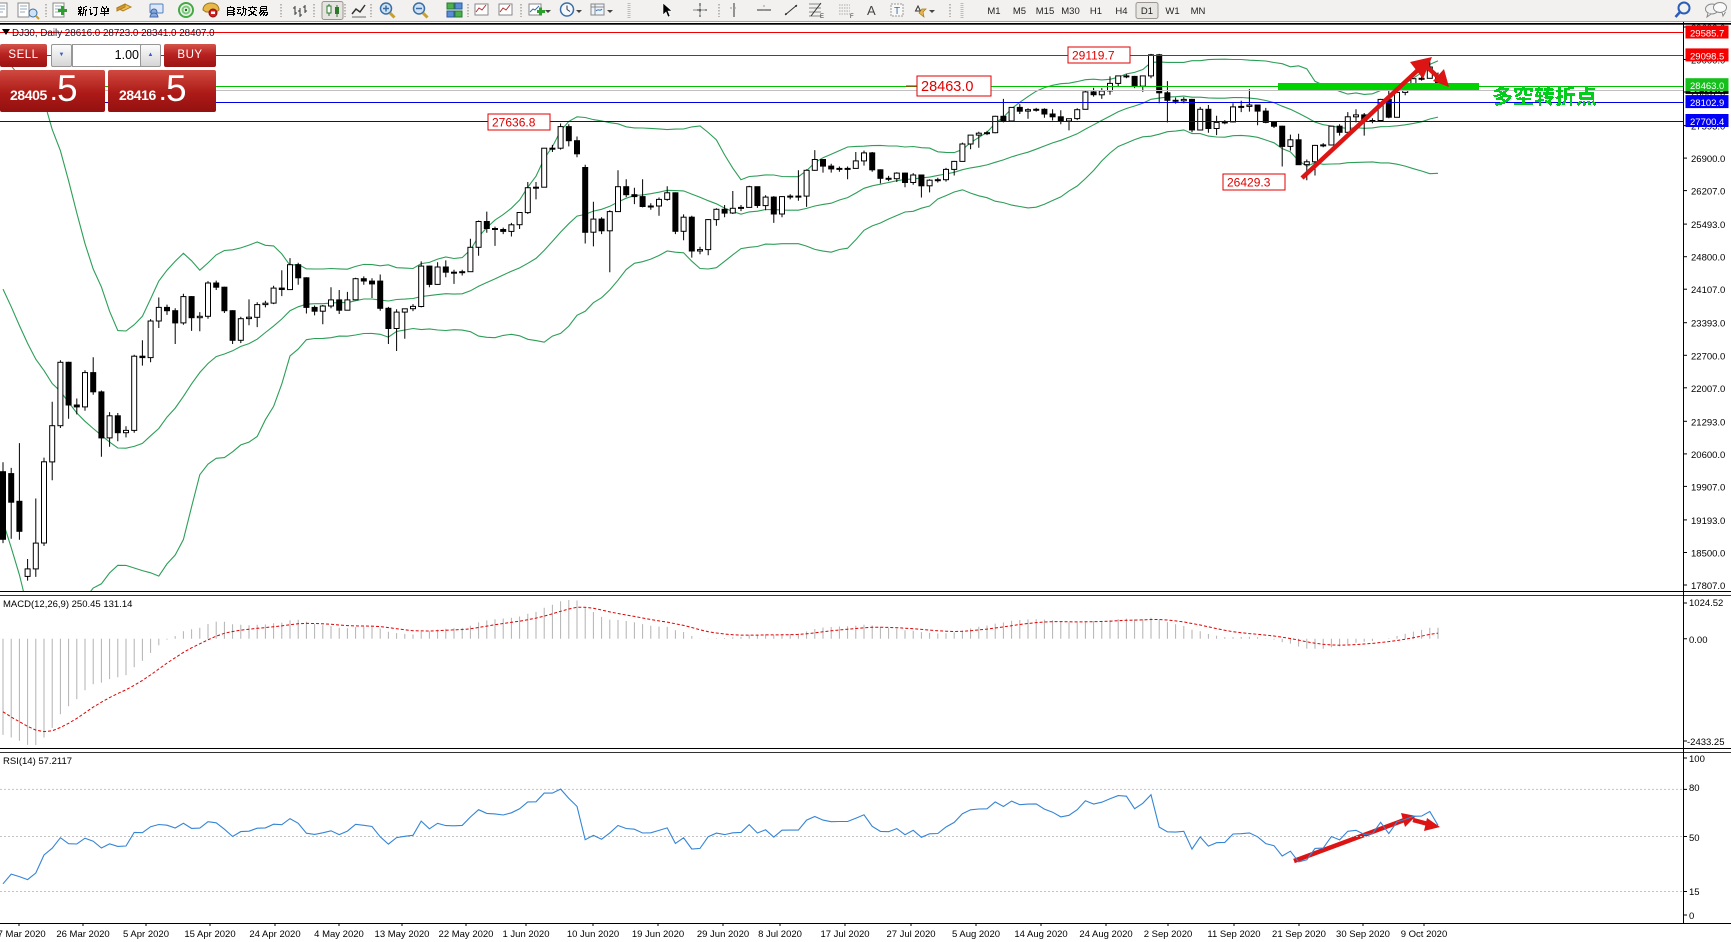 Image resolution: width=1731 pixels, height=942 pixels. Describe the element at coordinates (1093, 56) in the screenshot. I see `svg-text: 29119.7` at that location.